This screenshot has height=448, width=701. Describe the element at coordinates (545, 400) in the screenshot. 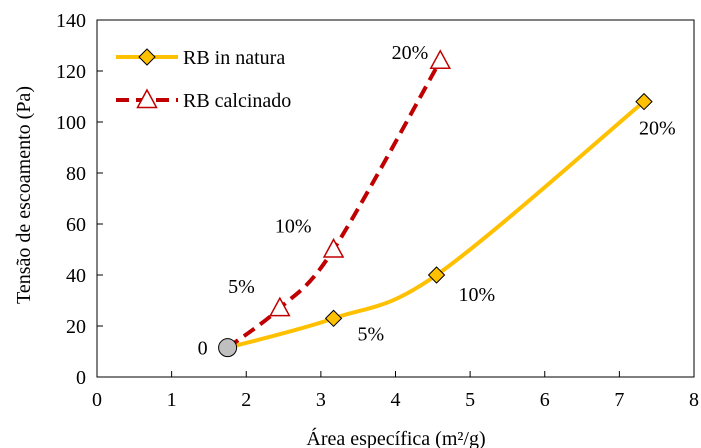

I see `x-tick-label: 6` at that location.